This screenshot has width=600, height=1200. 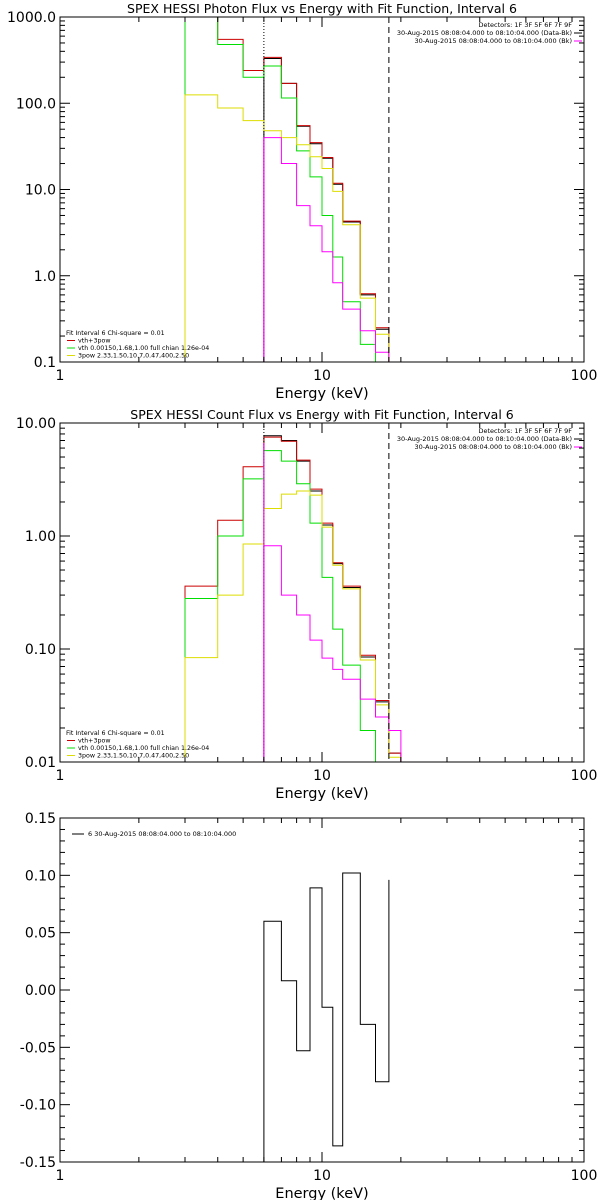 What do you see at coordinates (38, 1106) in the screenshot?
I see `panel-3-y-tick-label: -0.10` at bounding box center [38, 1106].